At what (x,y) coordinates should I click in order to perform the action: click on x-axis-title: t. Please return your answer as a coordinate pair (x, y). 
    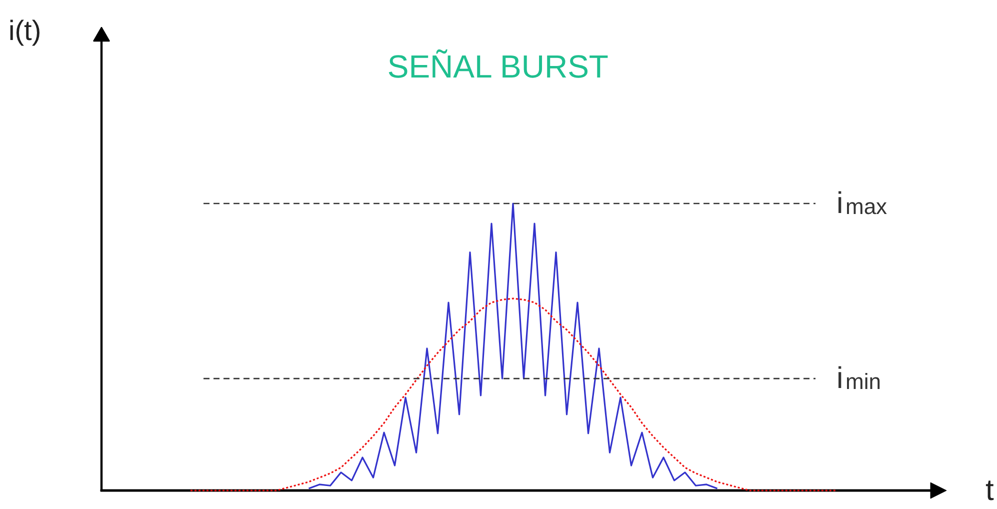
    Looking at the image, I should click on (990, 490).